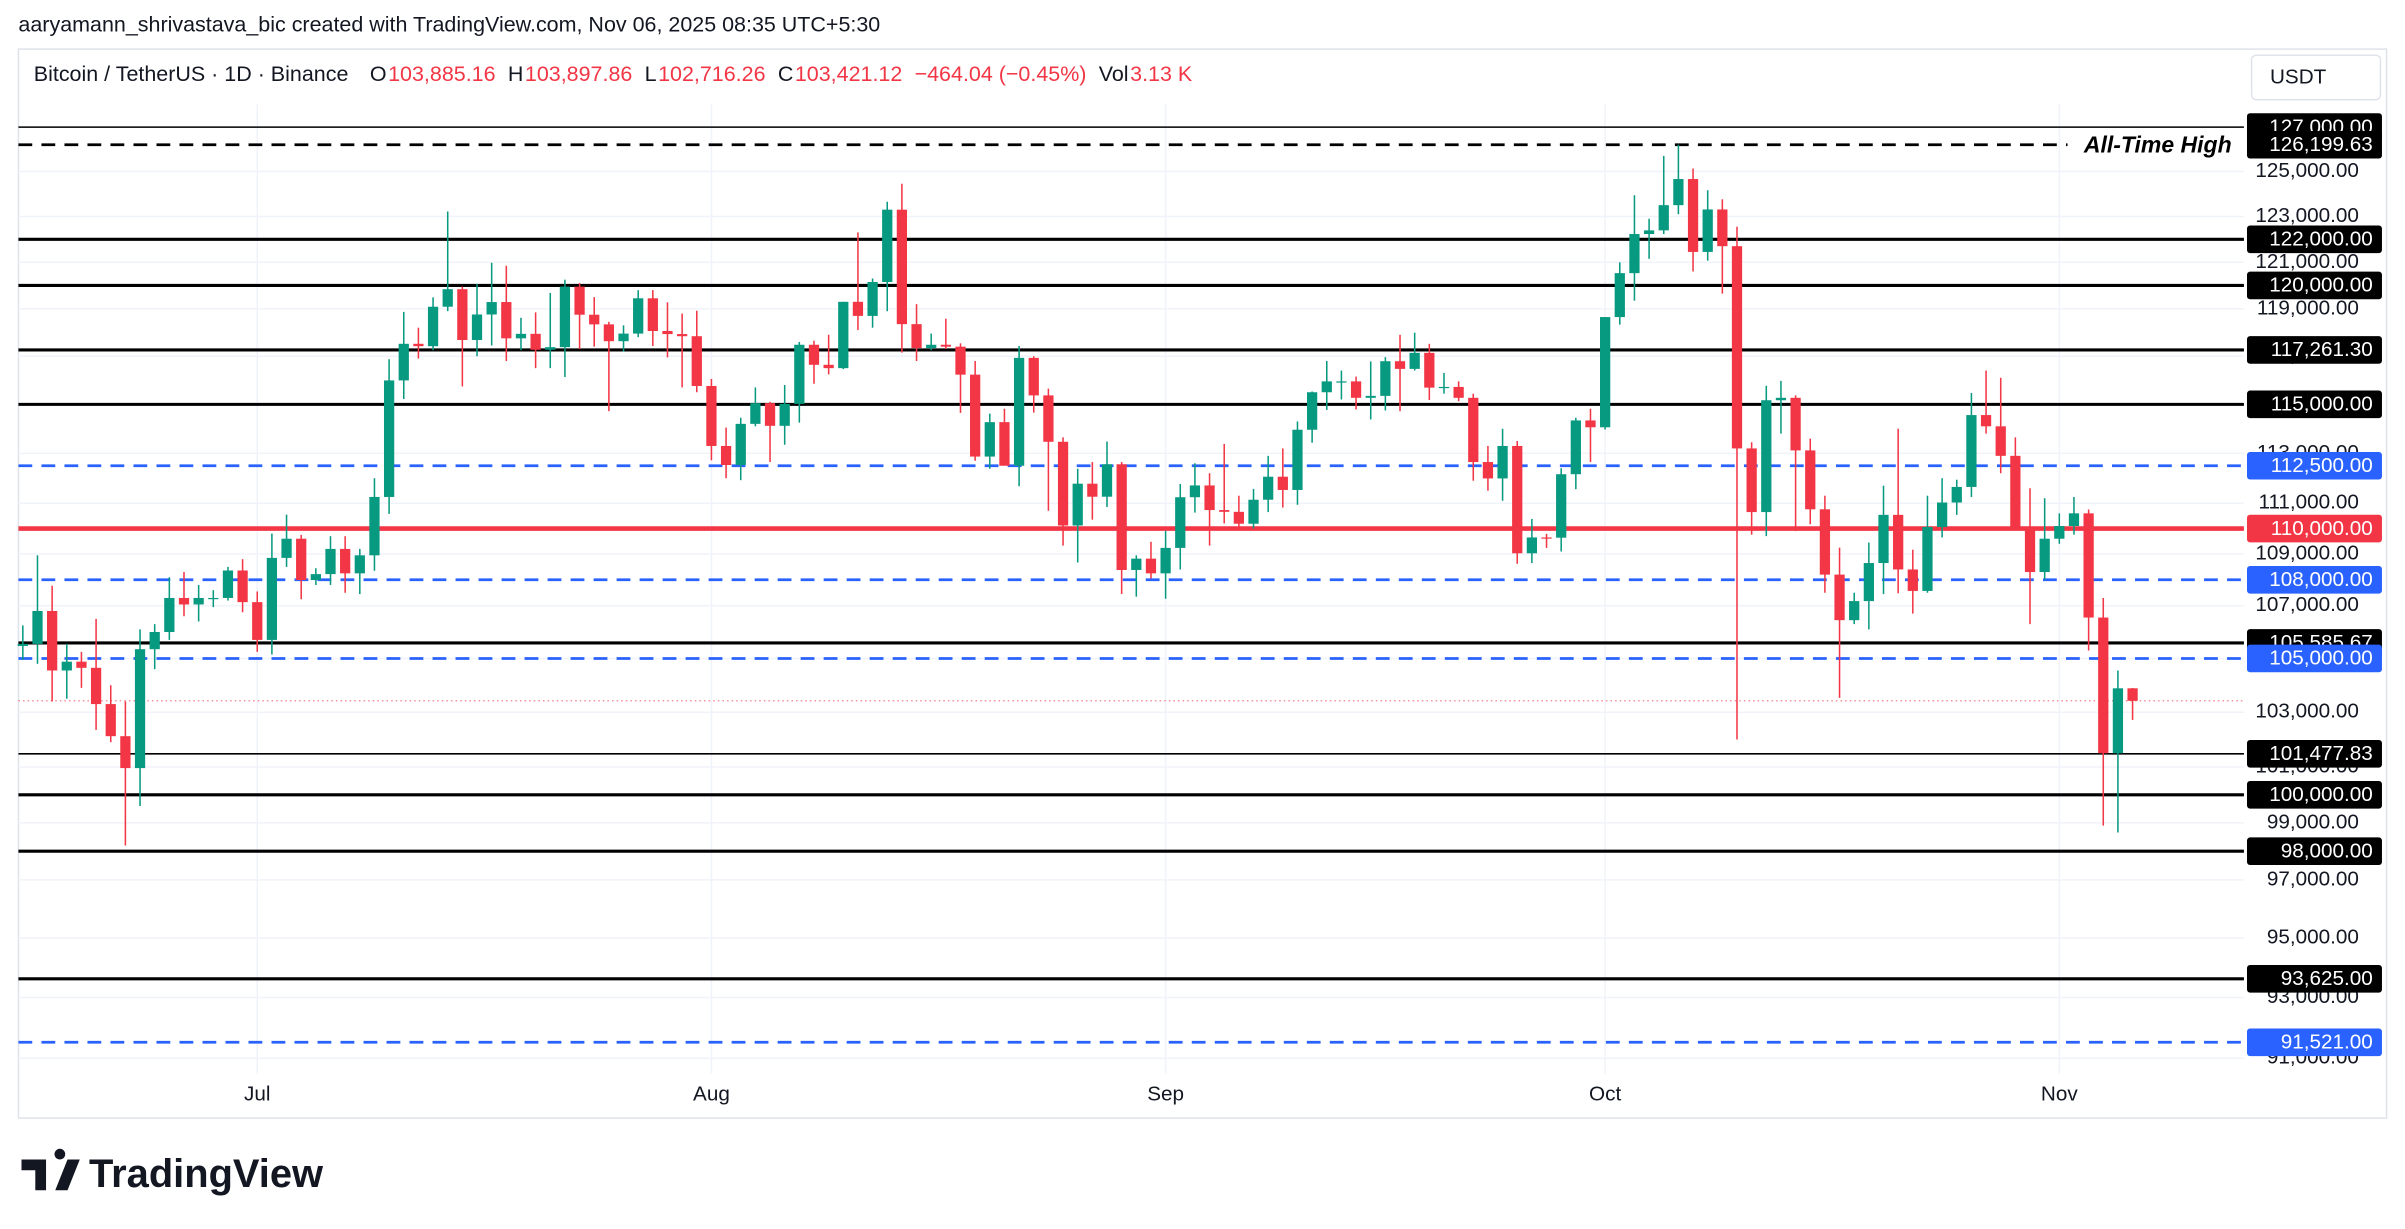 The height and width of the screenshot is (1229, 2405). What do you see at coordinates (2327, 978) in the screenshot?
I see `level-tag-label: 93,625.00` at bounding box center [2327, 978].